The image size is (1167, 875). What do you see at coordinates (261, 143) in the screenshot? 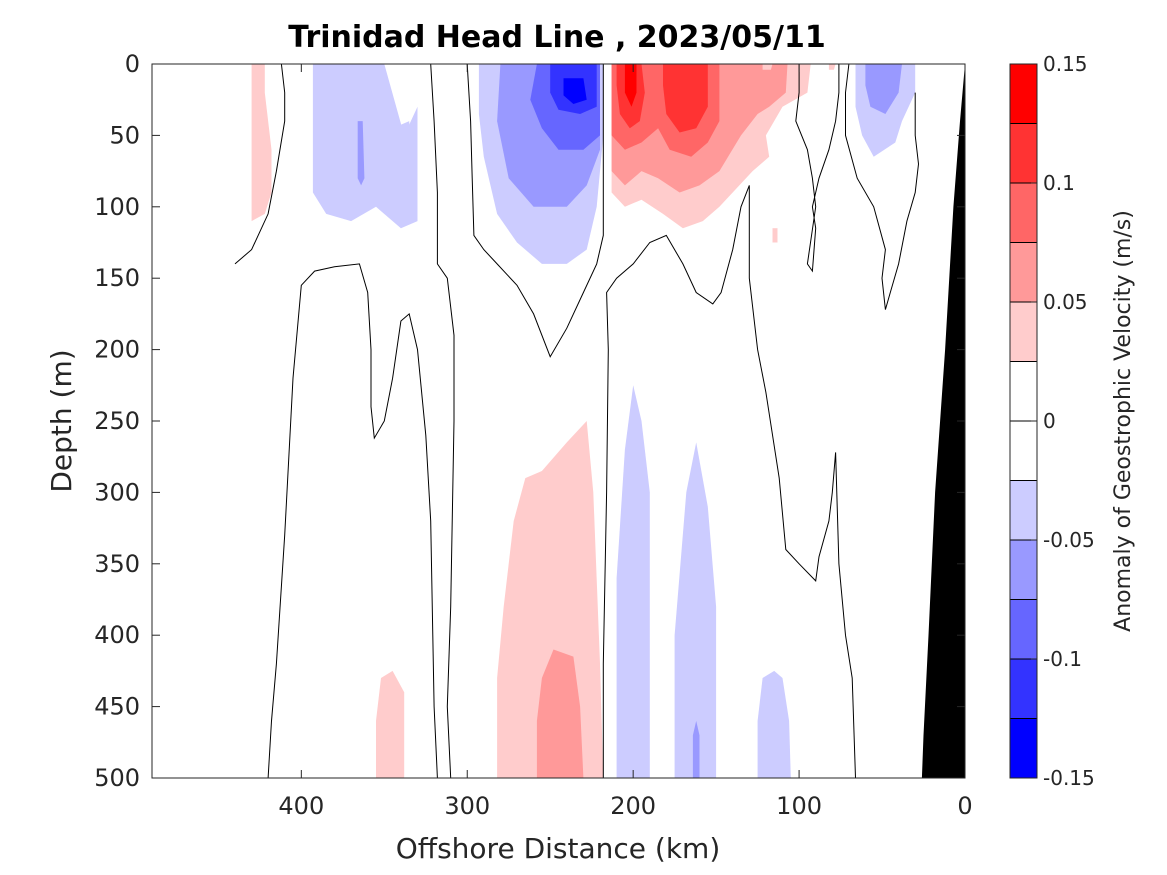
I see `positive-region-430km-surface` at bounding box center [261, 143].